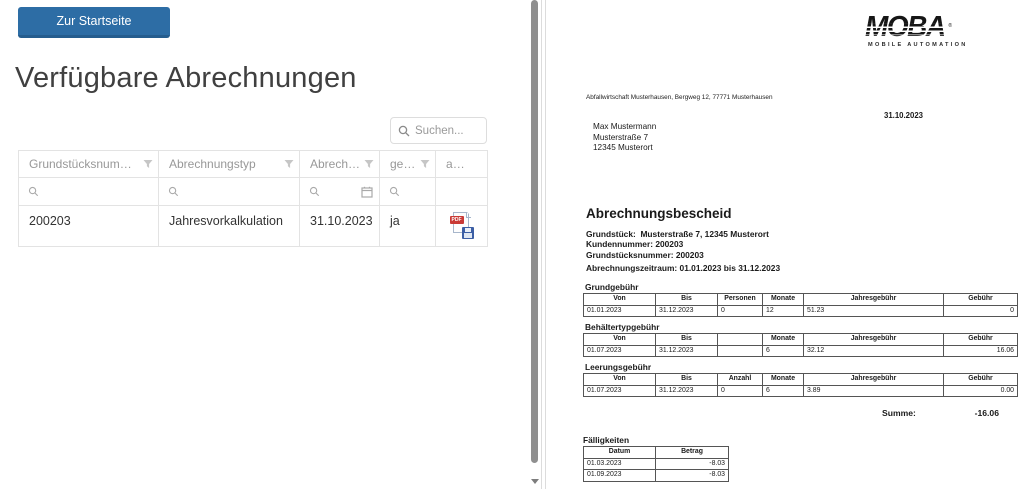 The width and height of the screenshot is (1024, 489). What do you see at coordinates (469, 214) in the screenshot?
I see `page-fold-shape` at bounding box center [469, 214].